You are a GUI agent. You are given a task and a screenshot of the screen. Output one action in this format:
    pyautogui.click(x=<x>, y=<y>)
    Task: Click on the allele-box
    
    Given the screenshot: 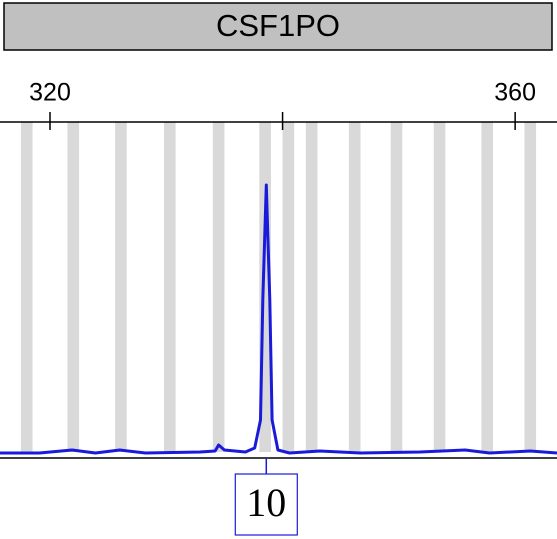 What is the action you would take?
    pyautogui.click(x=266, y=504)
    